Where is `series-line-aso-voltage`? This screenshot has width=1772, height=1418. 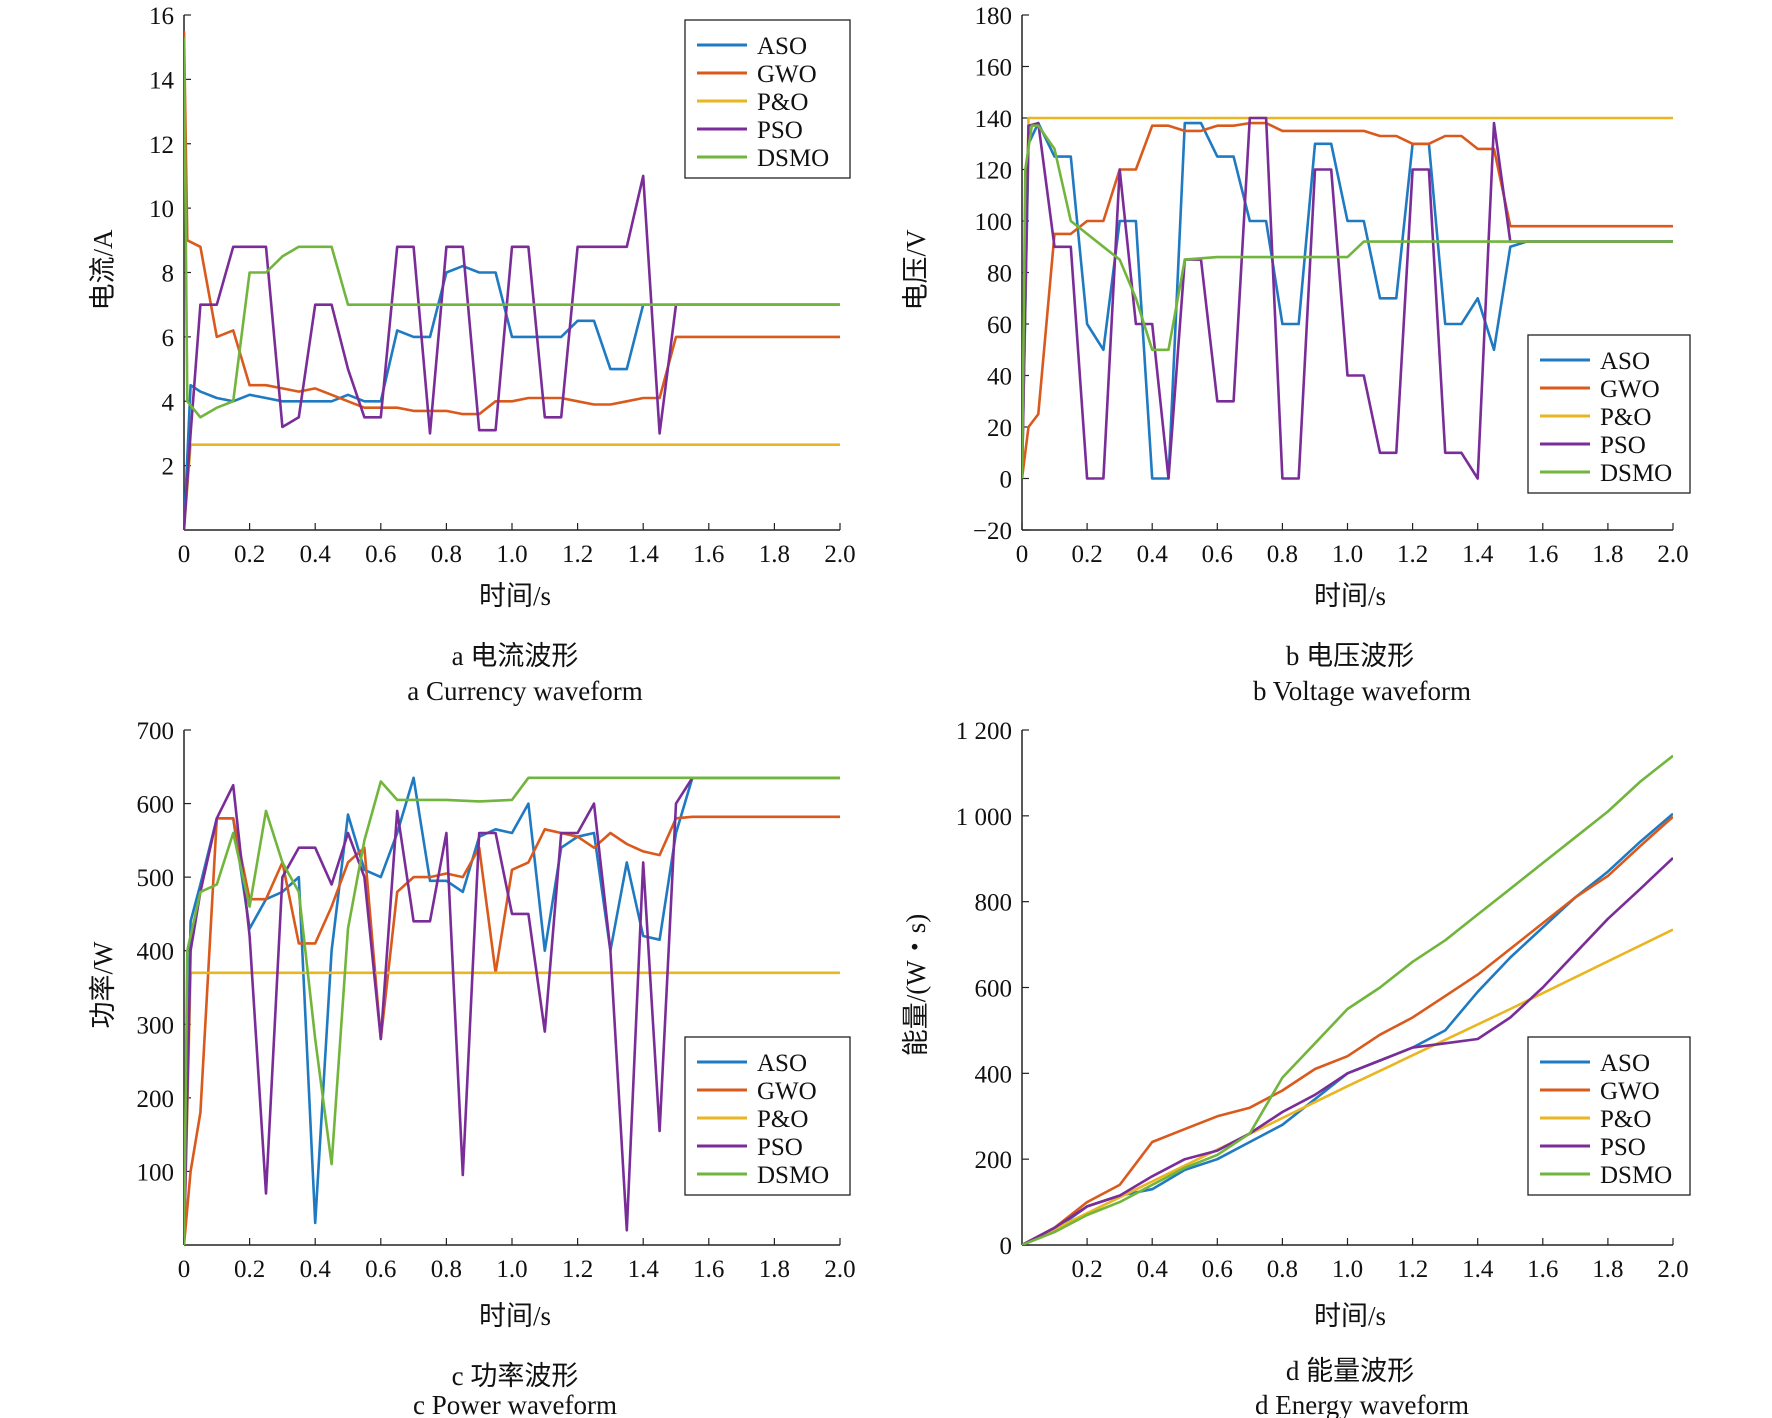 series-line-aso-voltage is located at coordinates (1347, 300).